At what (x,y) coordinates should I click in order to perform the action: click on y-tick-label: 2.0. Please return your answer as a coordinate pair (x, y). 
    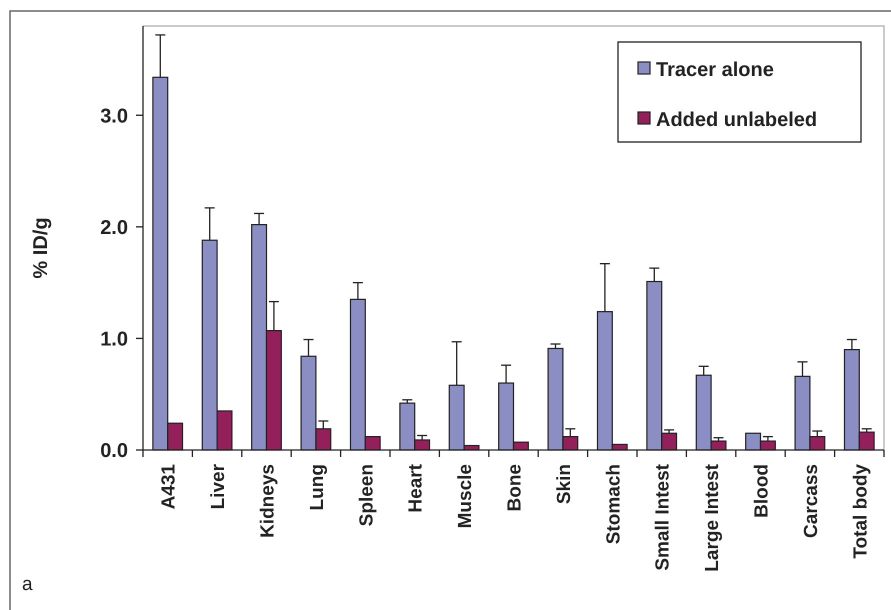
    Looking at the image, I should click on (114, 227).